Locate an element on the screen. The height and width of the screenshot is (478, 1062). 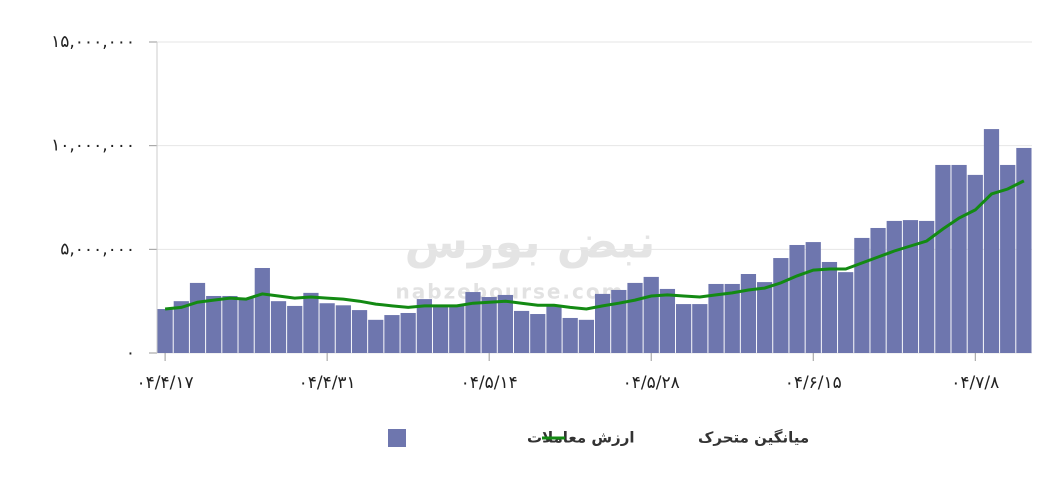
x-tick-label: ۰۴/۶/۱۵ is located at coordinates (813, 383).